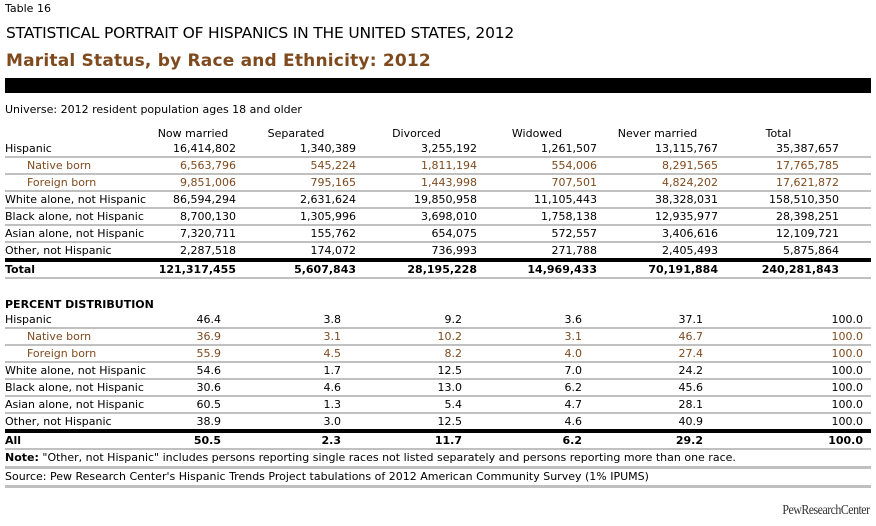  Describe the element at coordinates (537, 200) in the screenshot. I see `cell-value: 11,105,443` at that location.